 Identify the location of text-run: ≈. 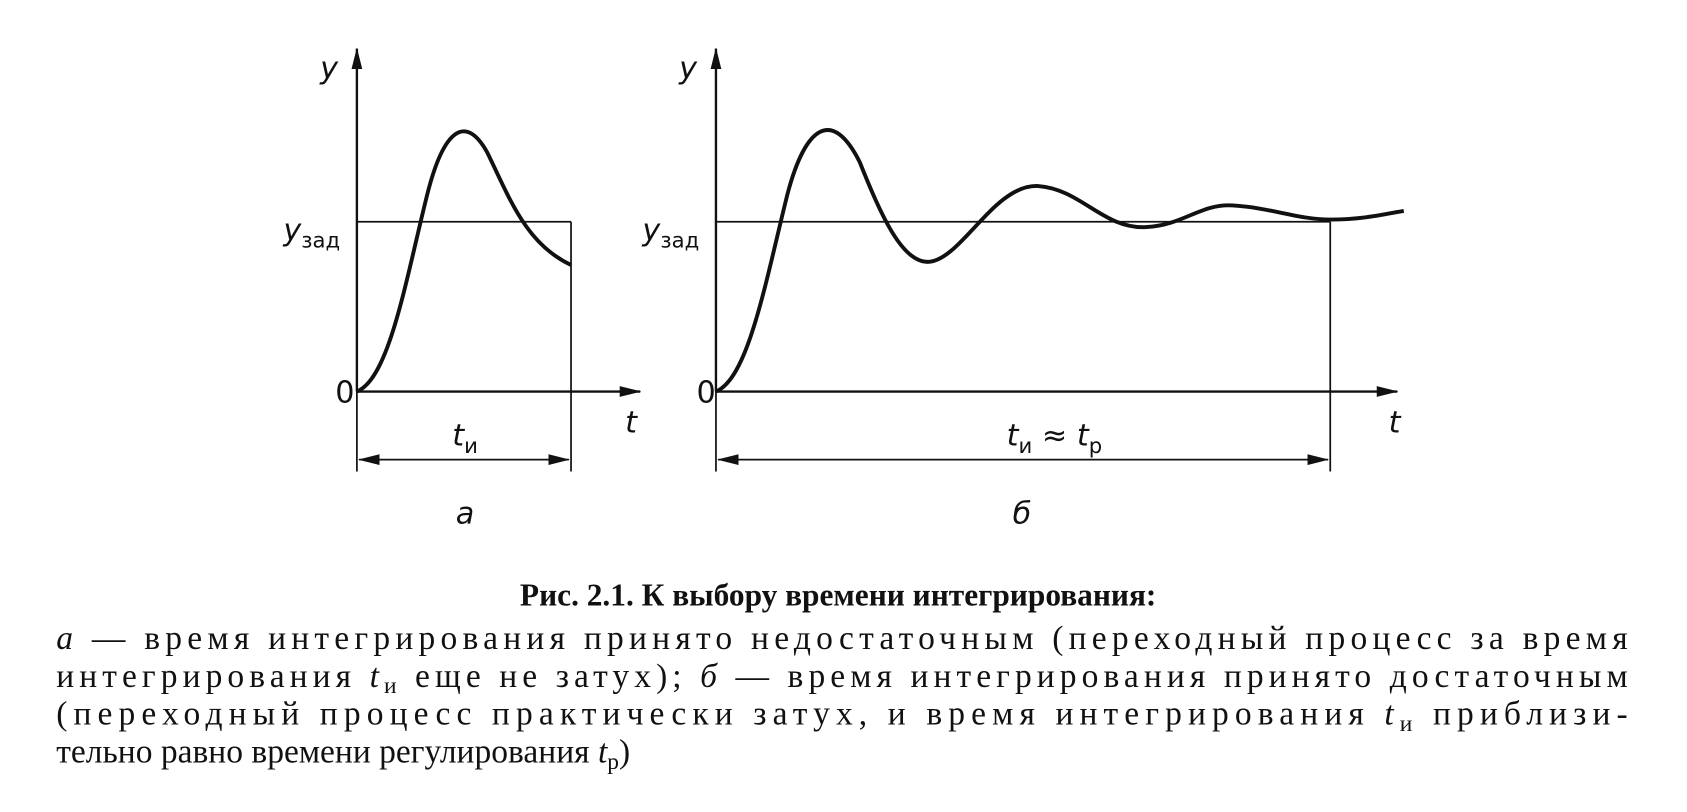
(1054, 436).